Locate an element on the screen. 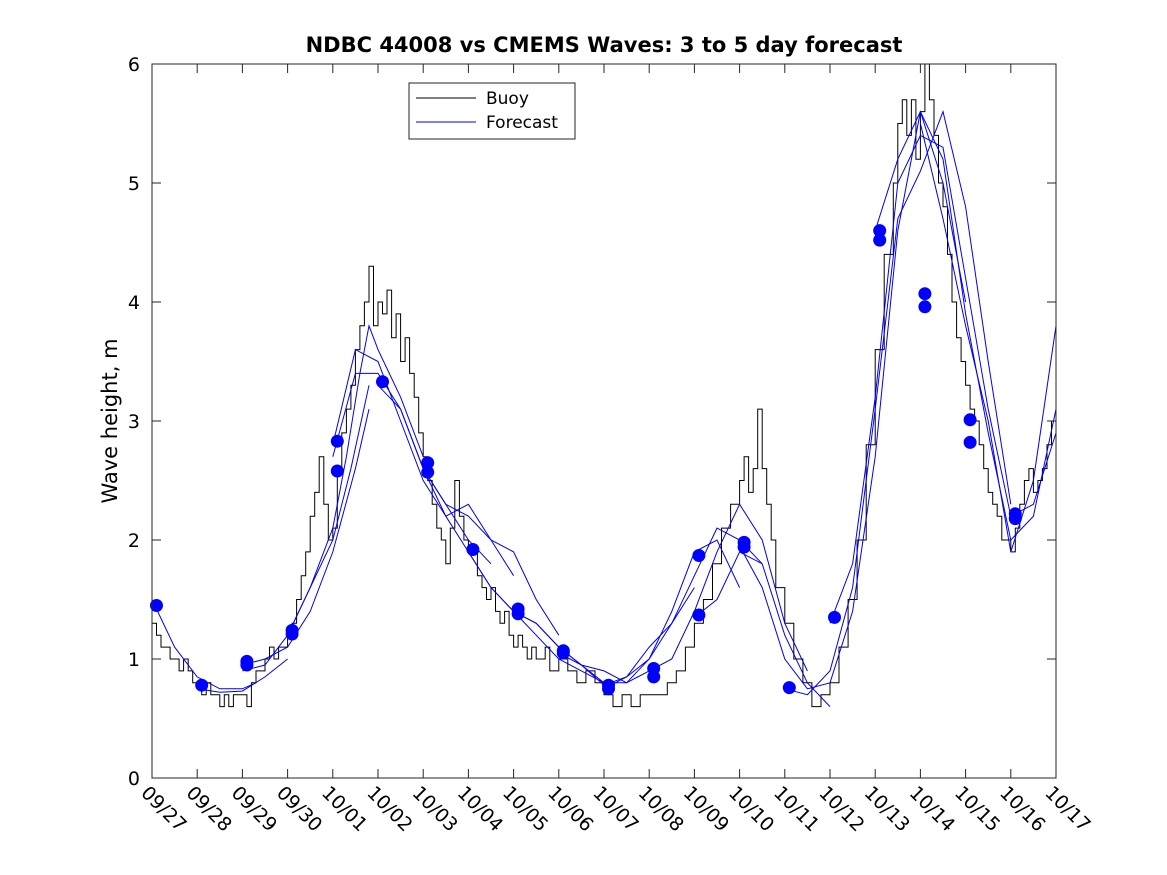 The image size is (1167, 875). x-tick-label: 10/04 is located at coordinates (480, 809).